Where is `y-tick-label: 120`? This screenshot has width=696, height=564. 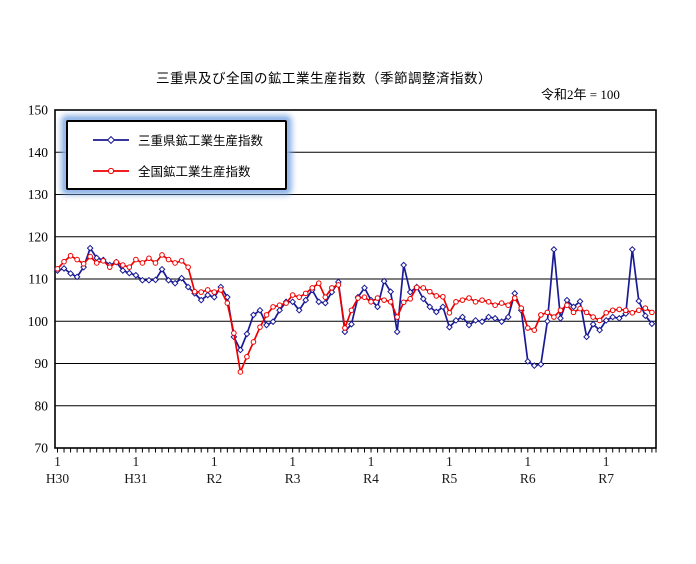
y-tick-label: 120 is located at coordinates (38, 236).